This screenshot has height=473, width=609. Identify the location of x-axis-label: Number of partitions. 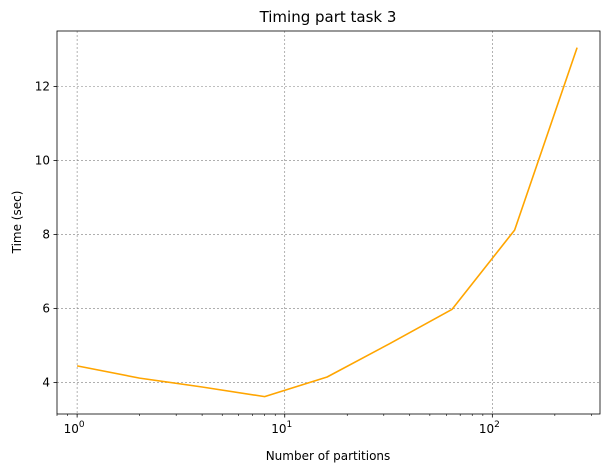
(328, 456).